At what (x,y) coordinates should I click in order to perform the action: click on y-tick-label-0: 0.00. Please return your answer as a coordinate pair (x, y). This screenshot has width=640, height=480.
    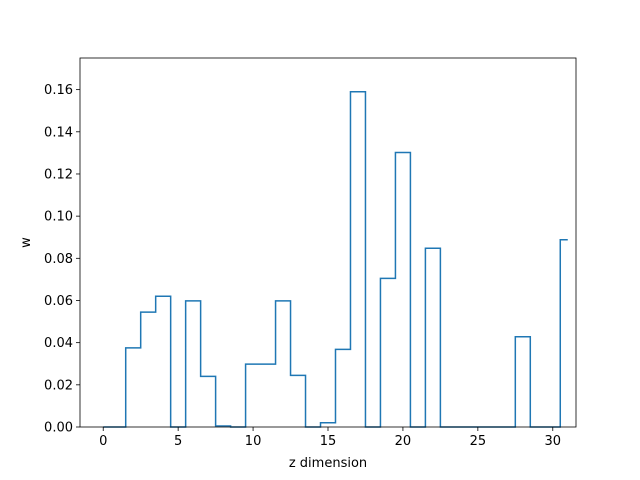
    Looking at the image, I should click on (58, 428).